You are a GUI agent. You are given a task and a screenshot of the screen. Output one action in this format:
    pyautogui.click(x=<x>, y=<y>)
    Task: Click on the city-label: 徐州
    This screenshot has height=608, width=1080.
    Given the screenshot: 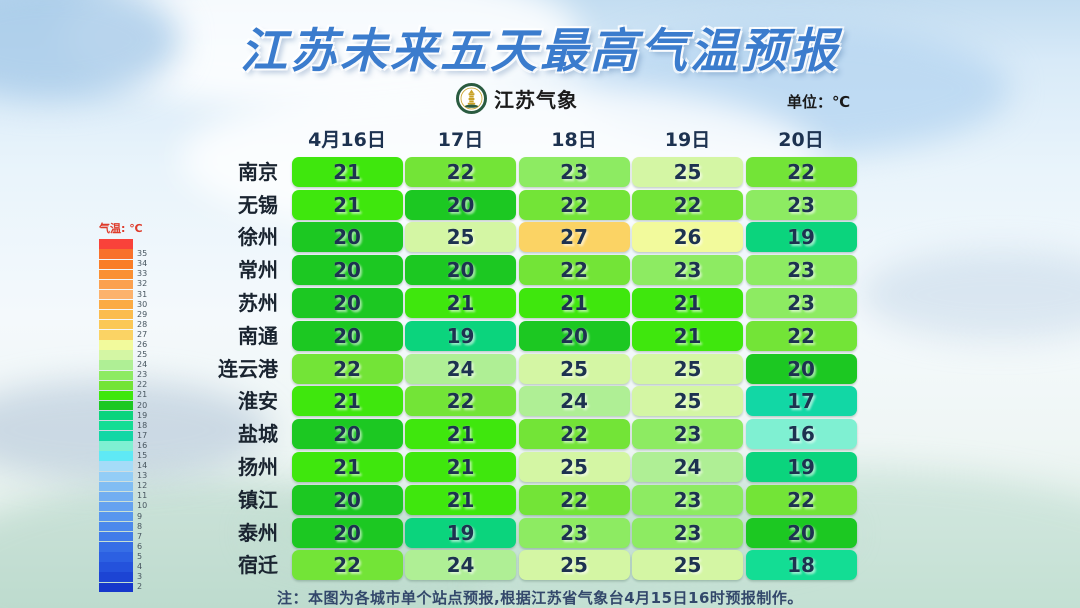 What is the action you would take?
    pyautogui.click(x=258, y=237)
    